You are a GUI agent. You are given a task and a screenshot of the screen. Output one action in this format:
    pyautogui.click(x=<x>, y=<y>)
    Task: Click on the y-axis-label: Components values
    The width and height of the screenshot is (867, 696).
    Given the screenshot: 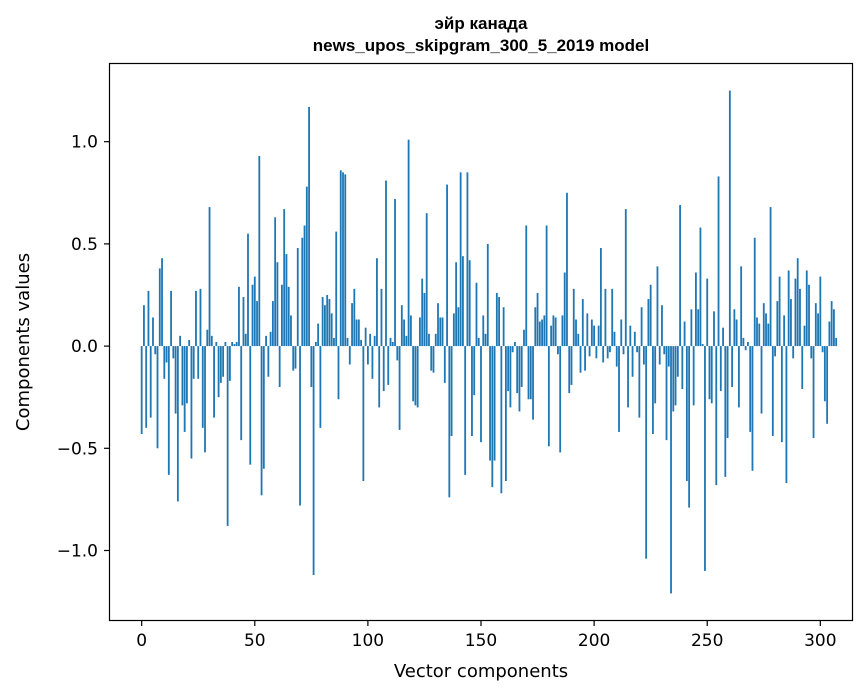 What is the action you would take?
    pyautogui.click(x=23, y=342)
    